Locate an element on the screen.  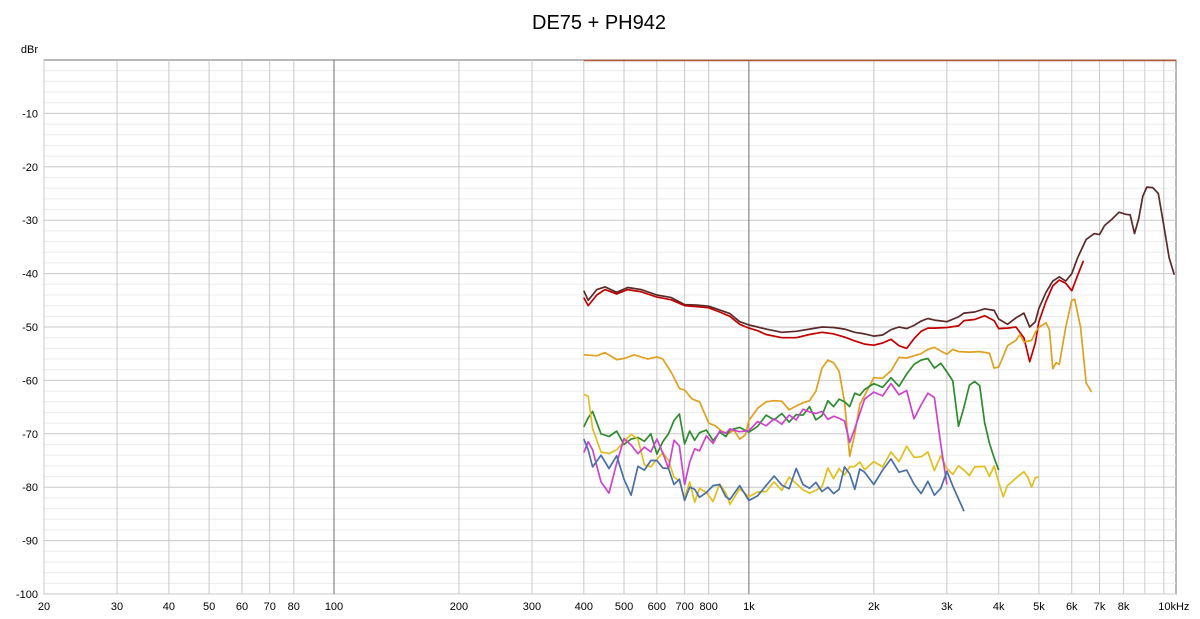
y-tick-label: -10 is located at coordinates (30, 114).